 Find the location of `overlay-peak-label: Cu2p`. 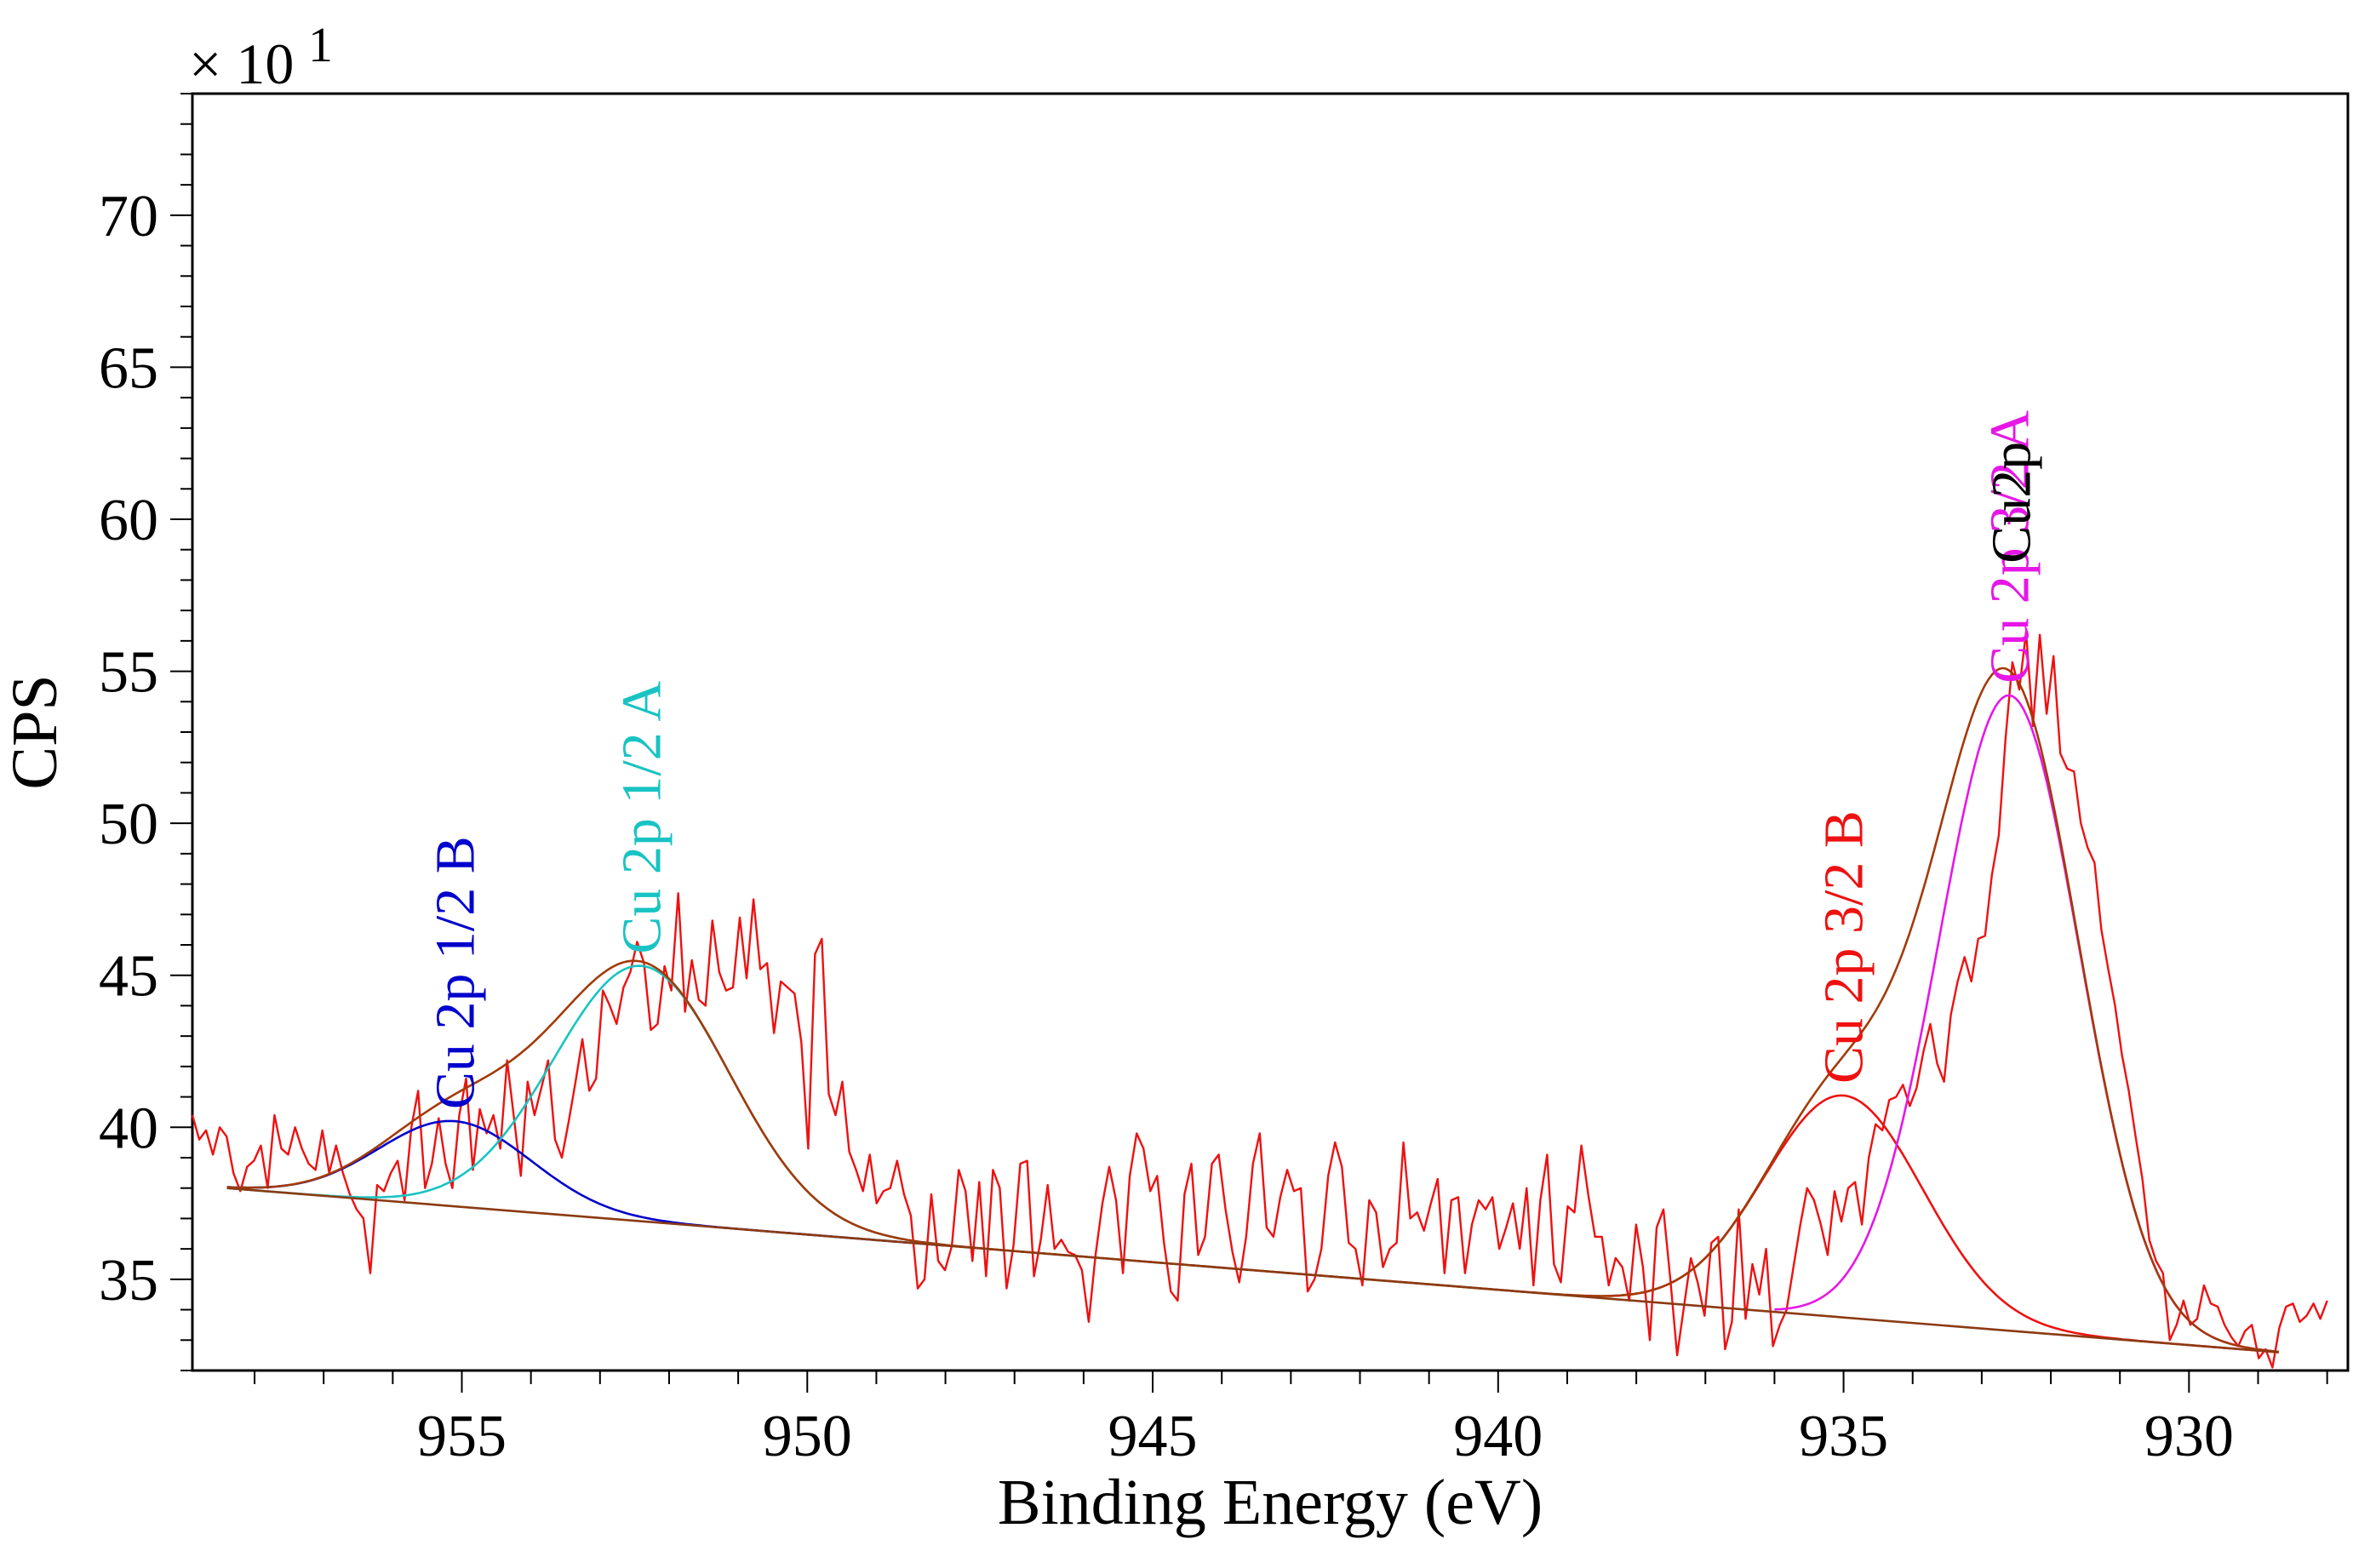

overlay-peak-label: Cu2p is located at coordinates (2011, 503).